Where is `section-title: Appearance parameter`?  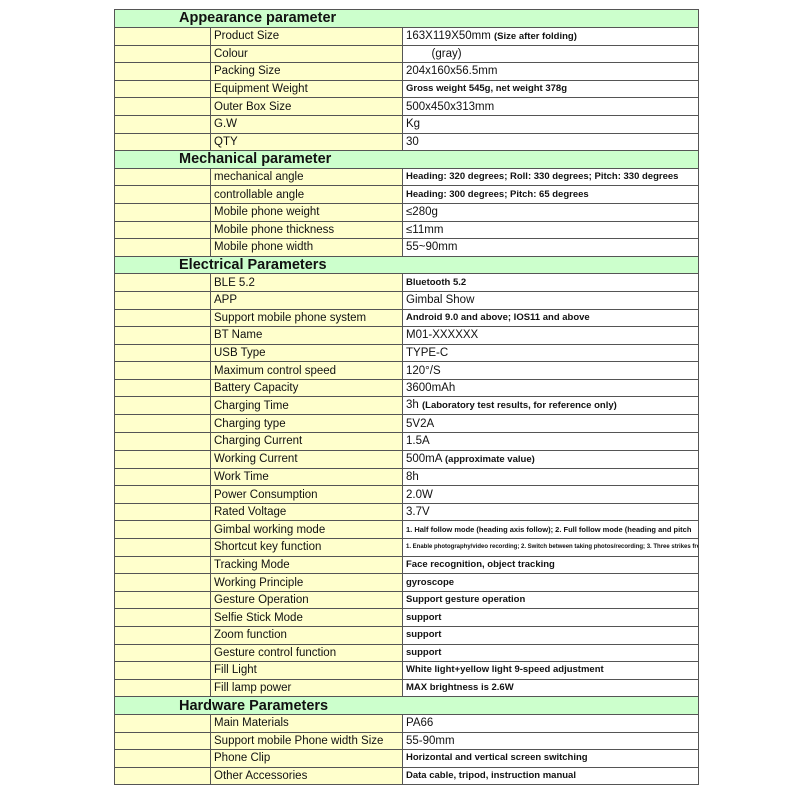 section-title: Appearance parameter is located at coordinates (406, 18).